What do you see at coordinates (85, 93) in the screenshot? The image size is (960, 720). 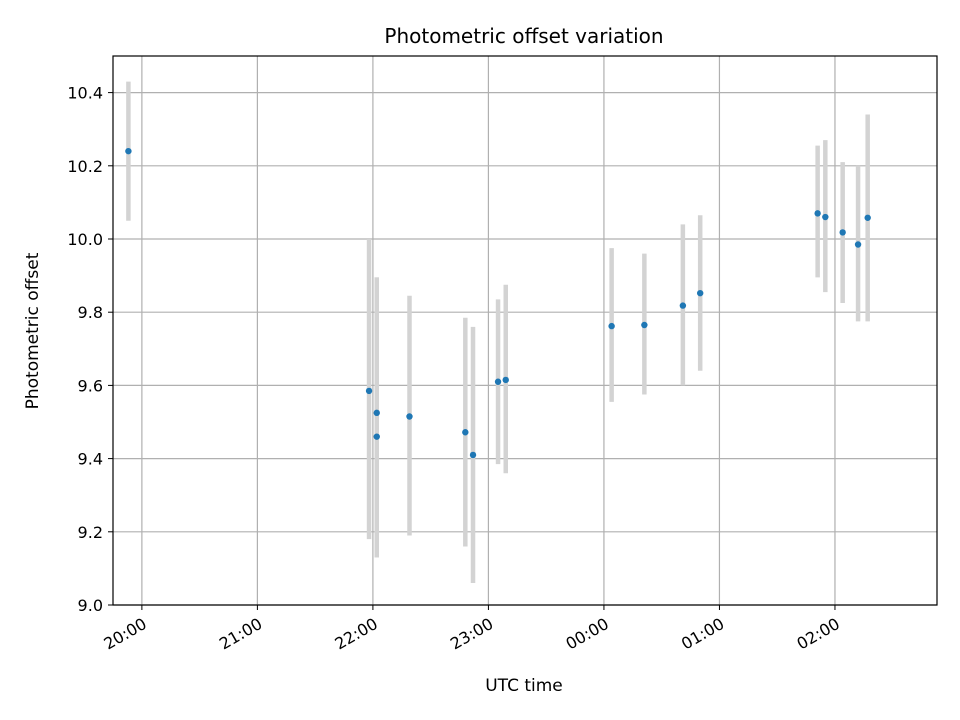 I see `y-tick-label: 10.4` at bounding box center [85, 93].